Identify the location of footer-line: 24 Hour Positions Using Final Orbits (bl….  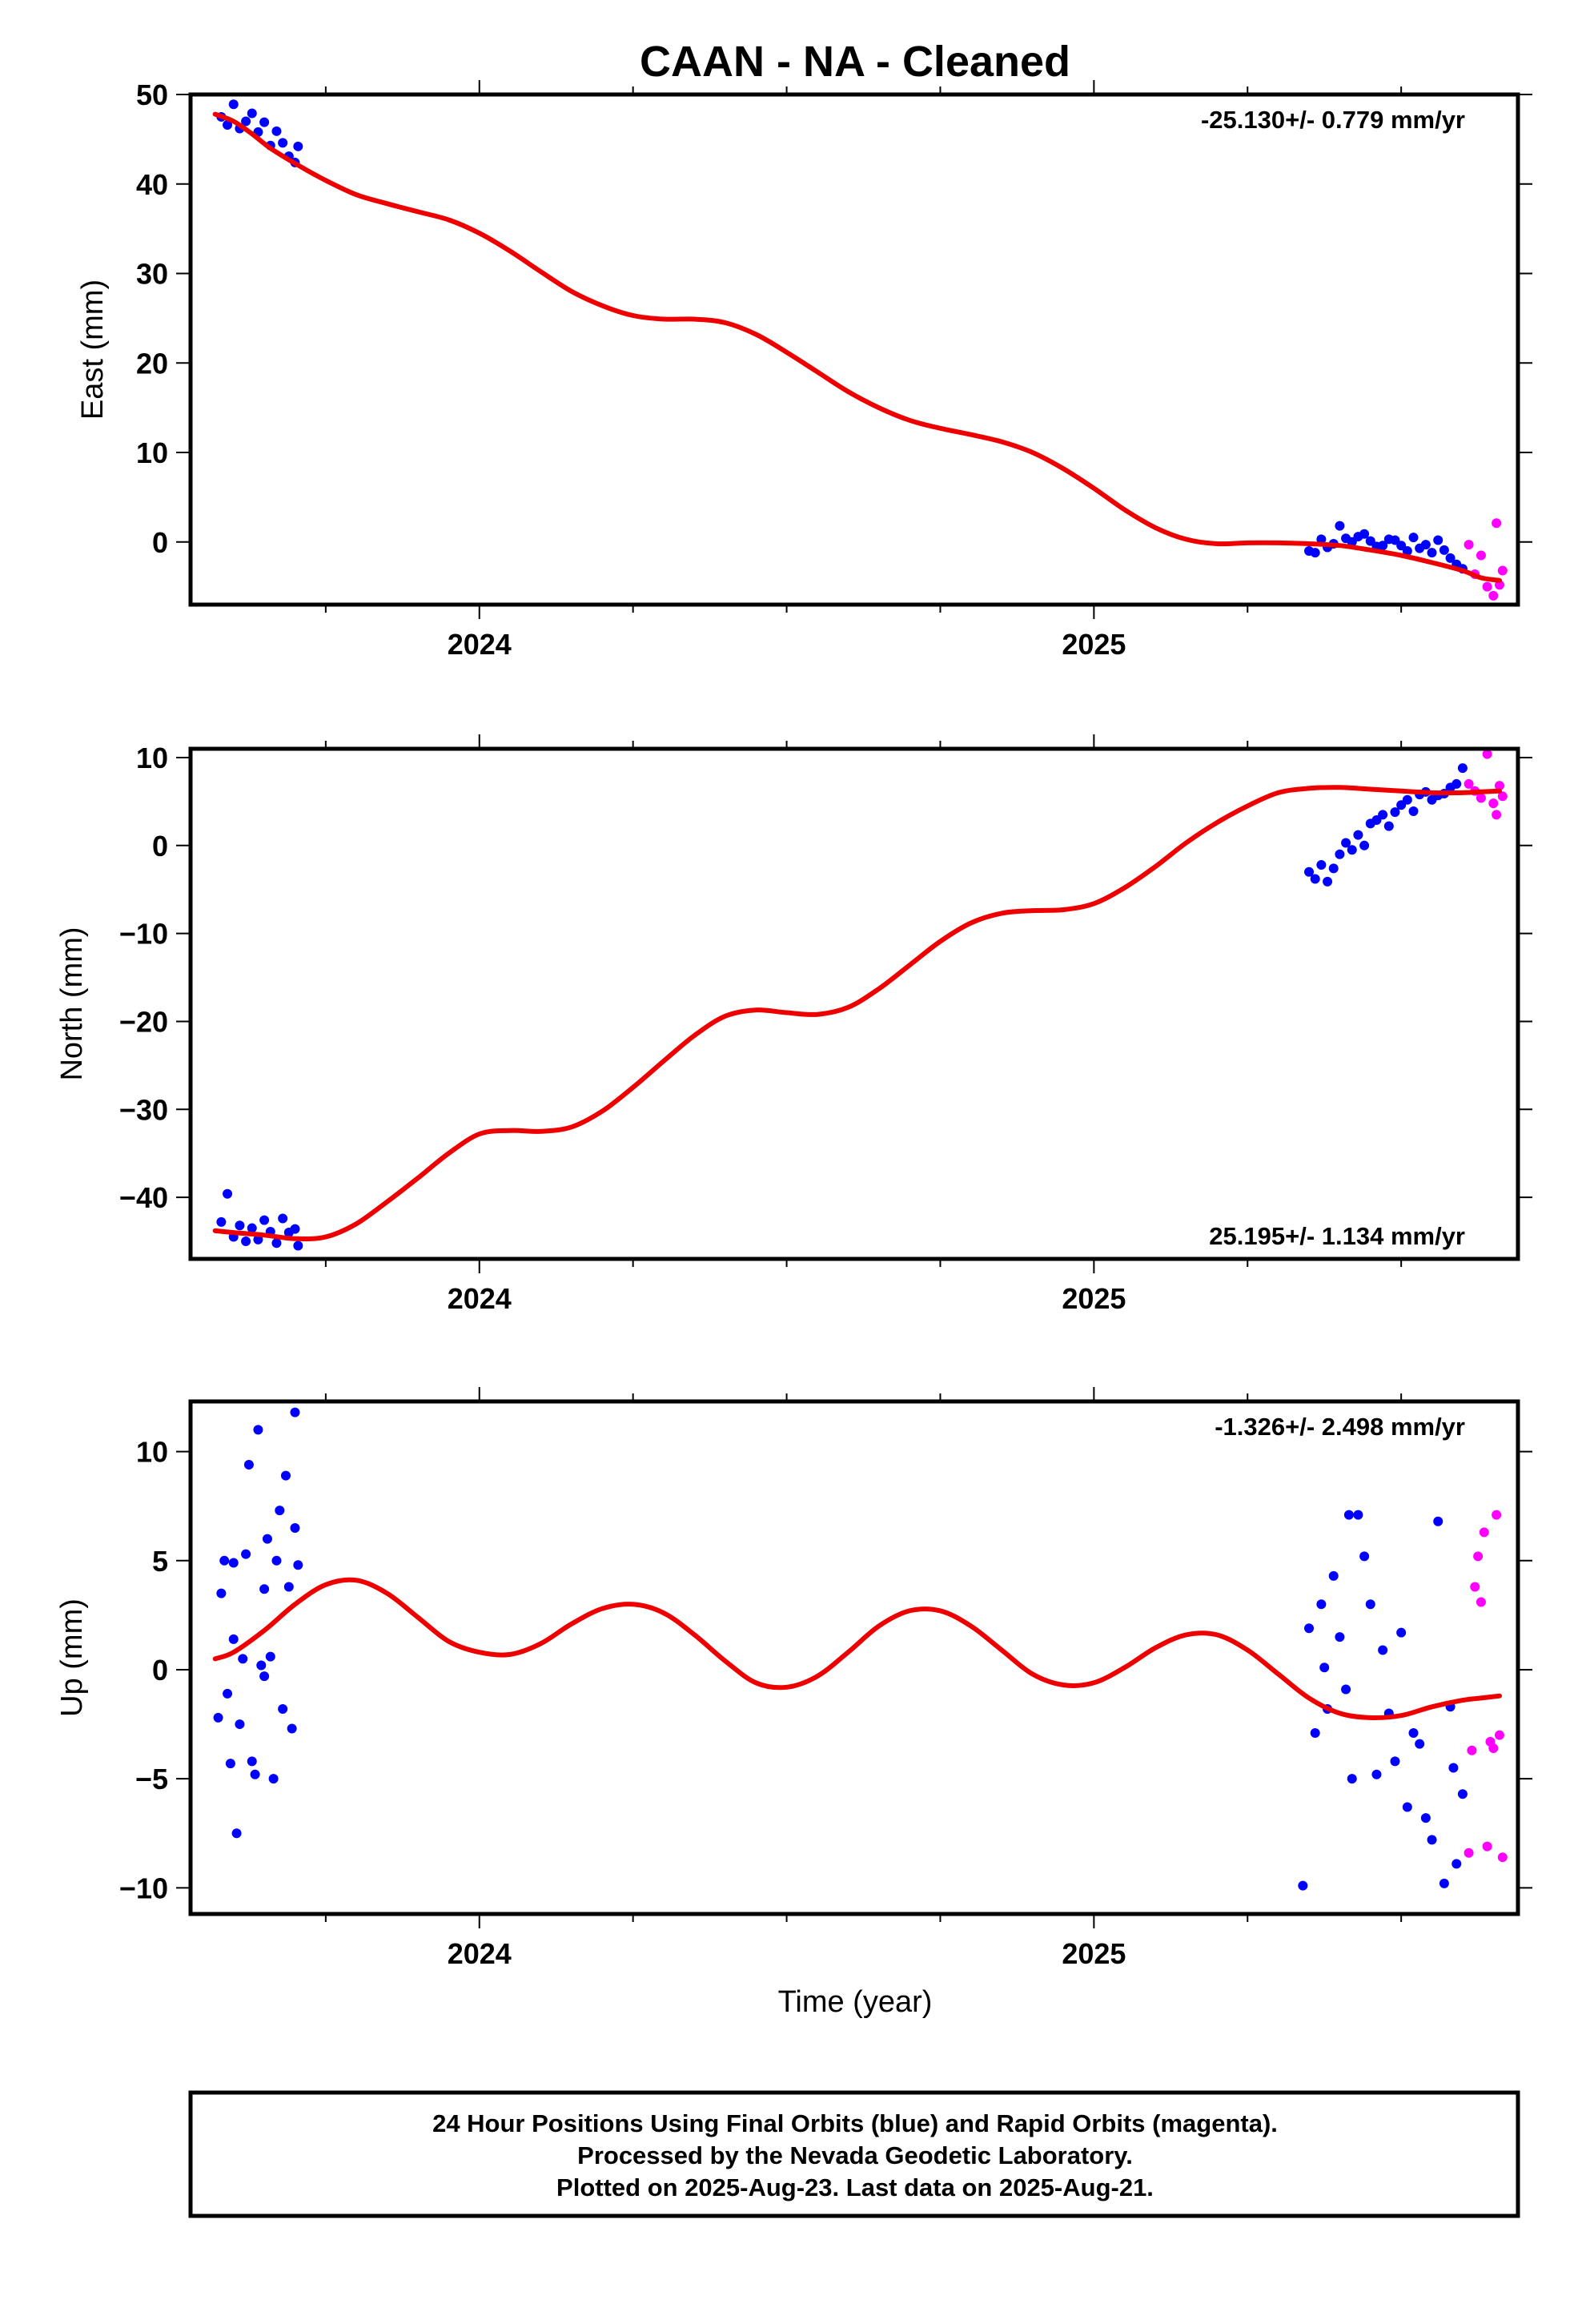
(855, 2123).